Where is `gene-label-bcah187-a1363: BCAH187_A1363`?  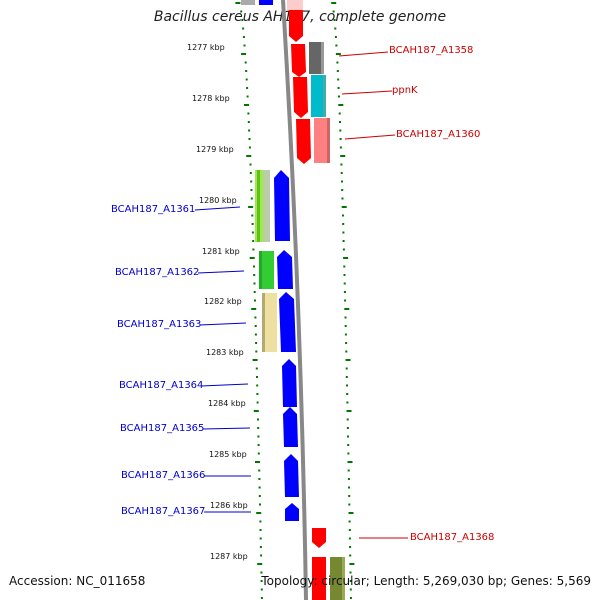 gene-label-bcah187-a1363: BCAH187_A1363 is located at coordinates (159, 324).